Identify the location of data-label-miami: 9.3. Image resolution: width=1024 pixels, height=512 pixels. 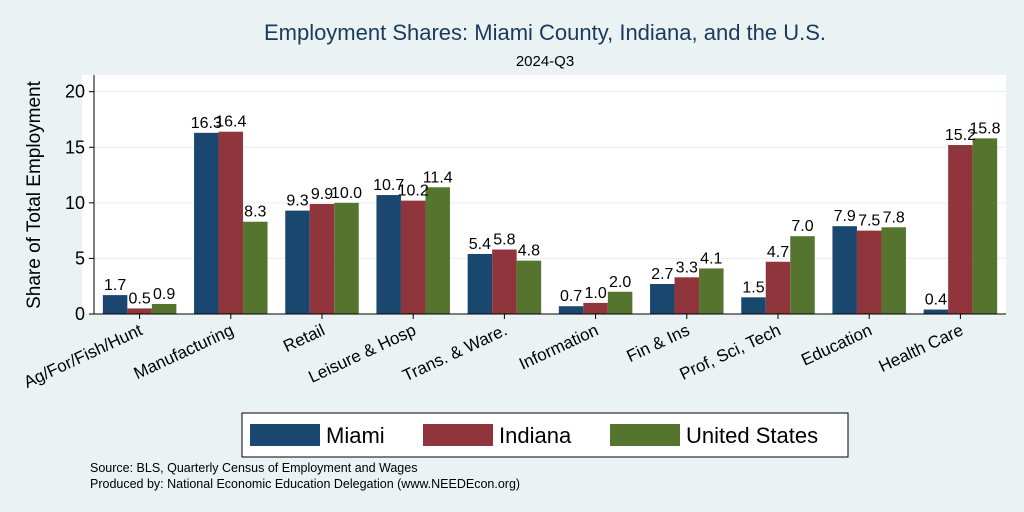
(297, 201).